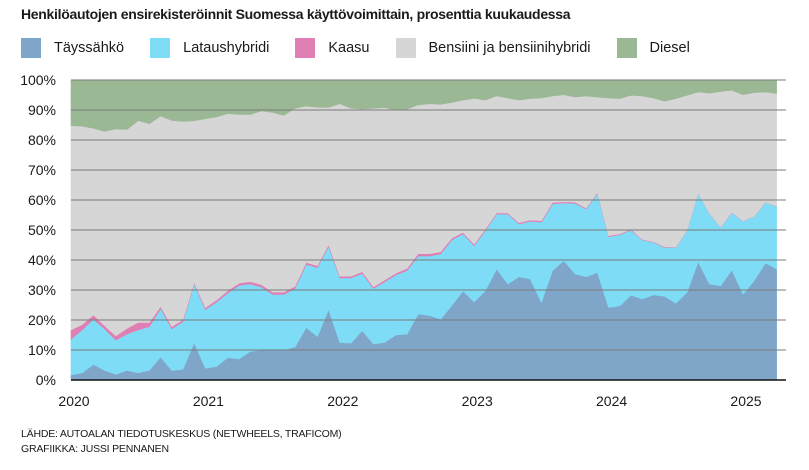 This screenshot has height=470, width=809. What do you see at coordinates (226, 48) in the screenshot?
I see `legend-label-lataushybridi: Lataushybridi` at bounding box center [226, 48].